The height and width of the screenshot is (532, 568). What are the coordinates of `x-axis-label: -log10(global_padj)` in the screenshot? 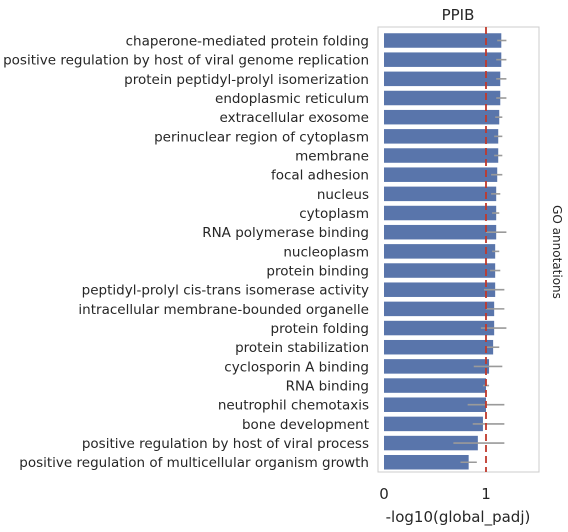 It's located at (458, 517).